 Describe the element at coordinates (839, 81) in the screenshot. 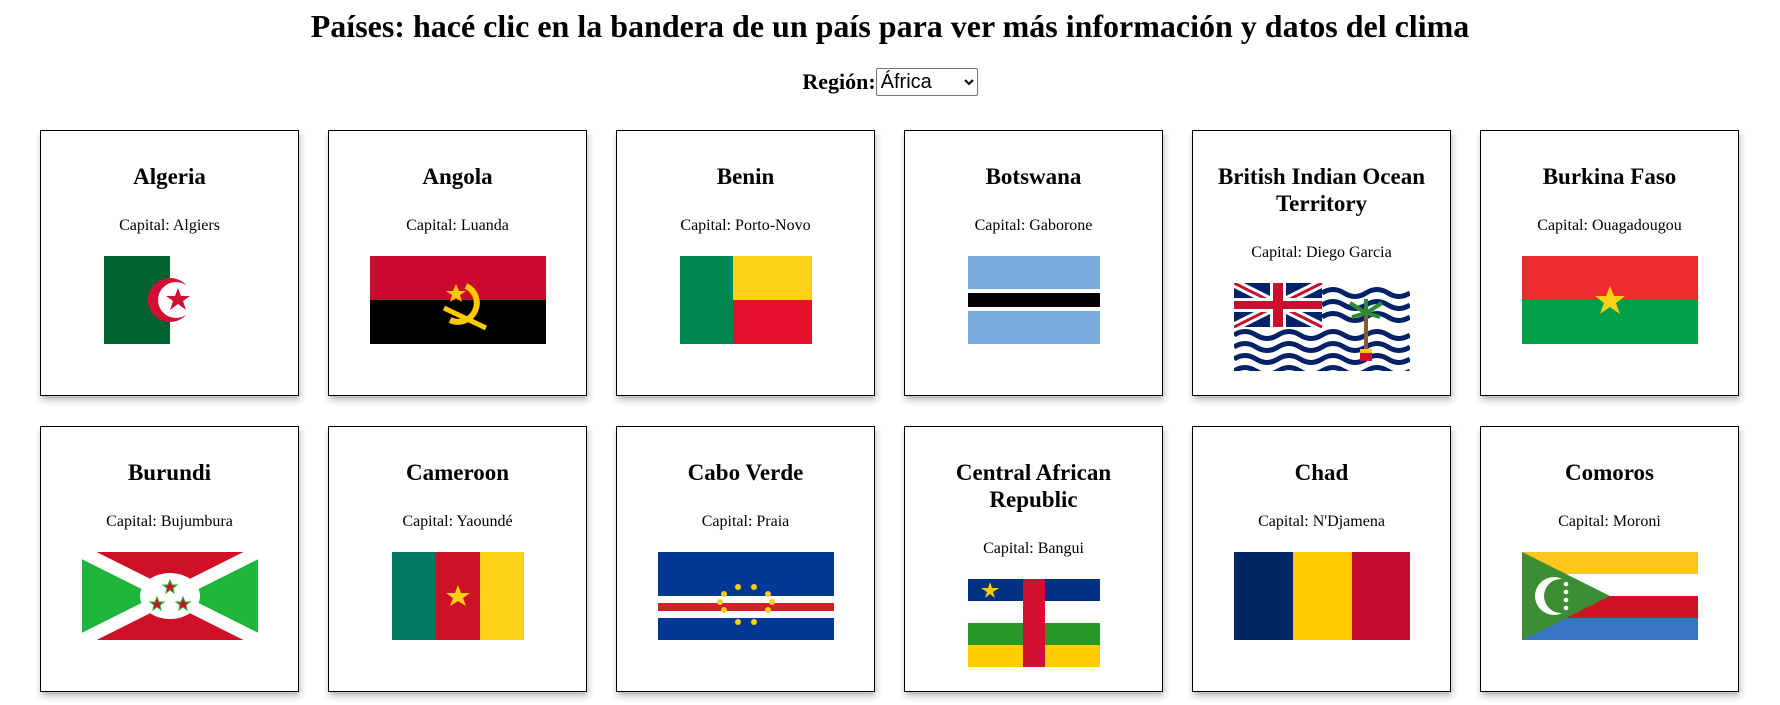

I see `region-label: Región:` at that location.